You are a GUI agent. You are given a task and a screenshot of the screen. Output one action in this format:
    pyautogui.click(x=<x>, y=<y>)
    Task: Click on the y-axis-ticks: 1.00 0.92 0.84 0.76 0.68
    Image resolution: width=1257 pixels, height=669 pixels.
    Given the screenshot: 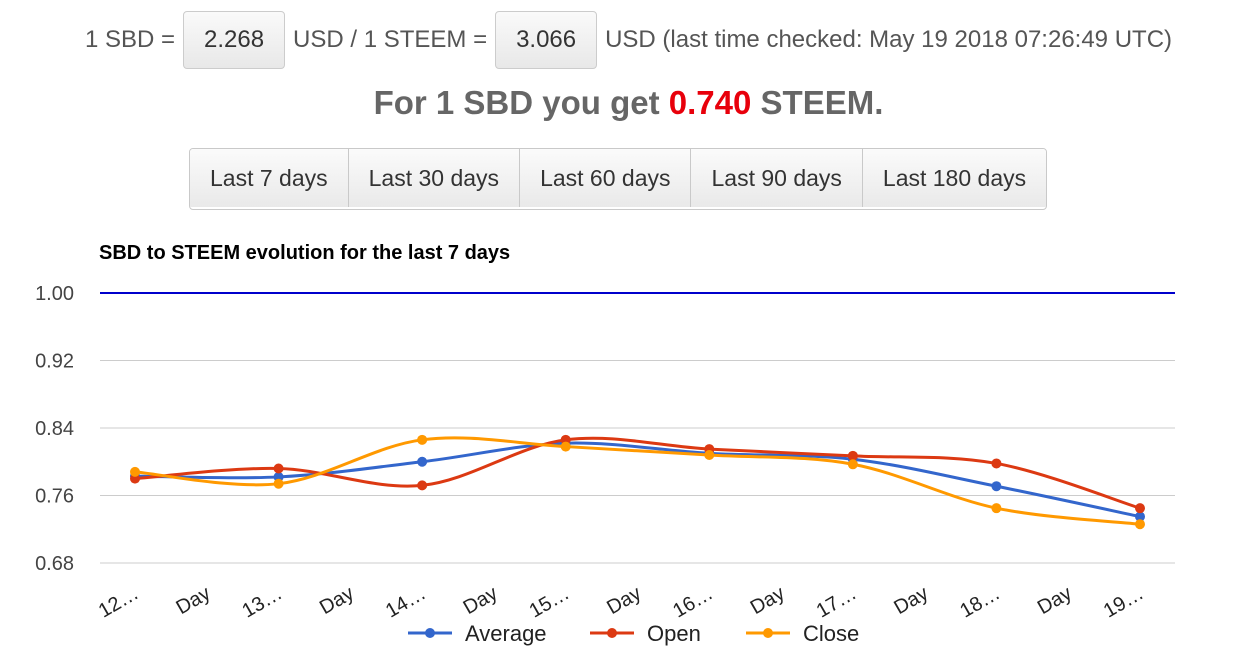 What is the action you would take?
    pyautogui.click(x=54, y=429)
    